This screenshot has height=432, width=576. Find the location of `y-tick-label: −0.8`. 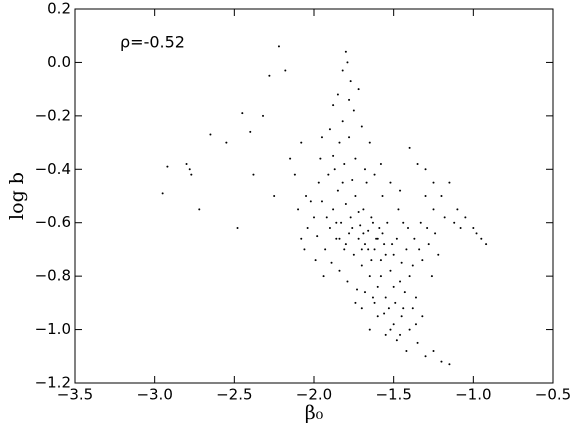

y-tick-label: −0.8 is located at coordinates (53, 276).